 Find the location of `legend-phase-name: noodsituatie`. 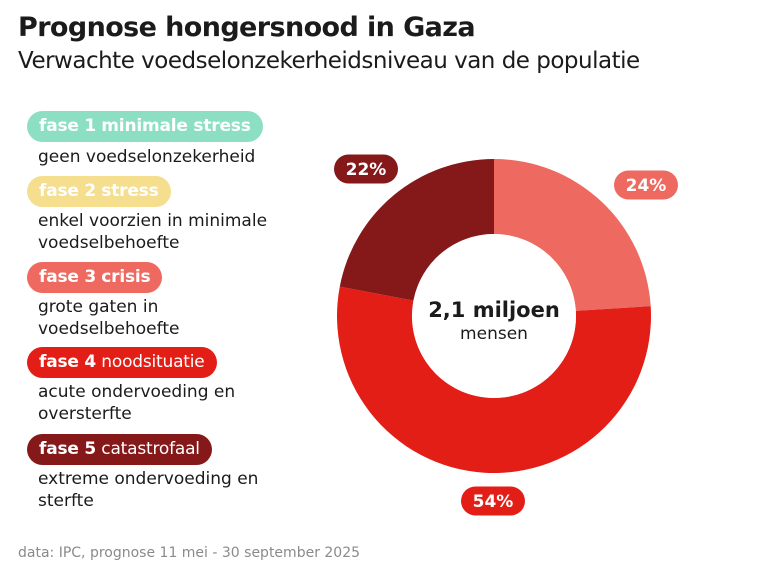

legend-phase-name: noodsituatie is located at coordinates (153, 362).